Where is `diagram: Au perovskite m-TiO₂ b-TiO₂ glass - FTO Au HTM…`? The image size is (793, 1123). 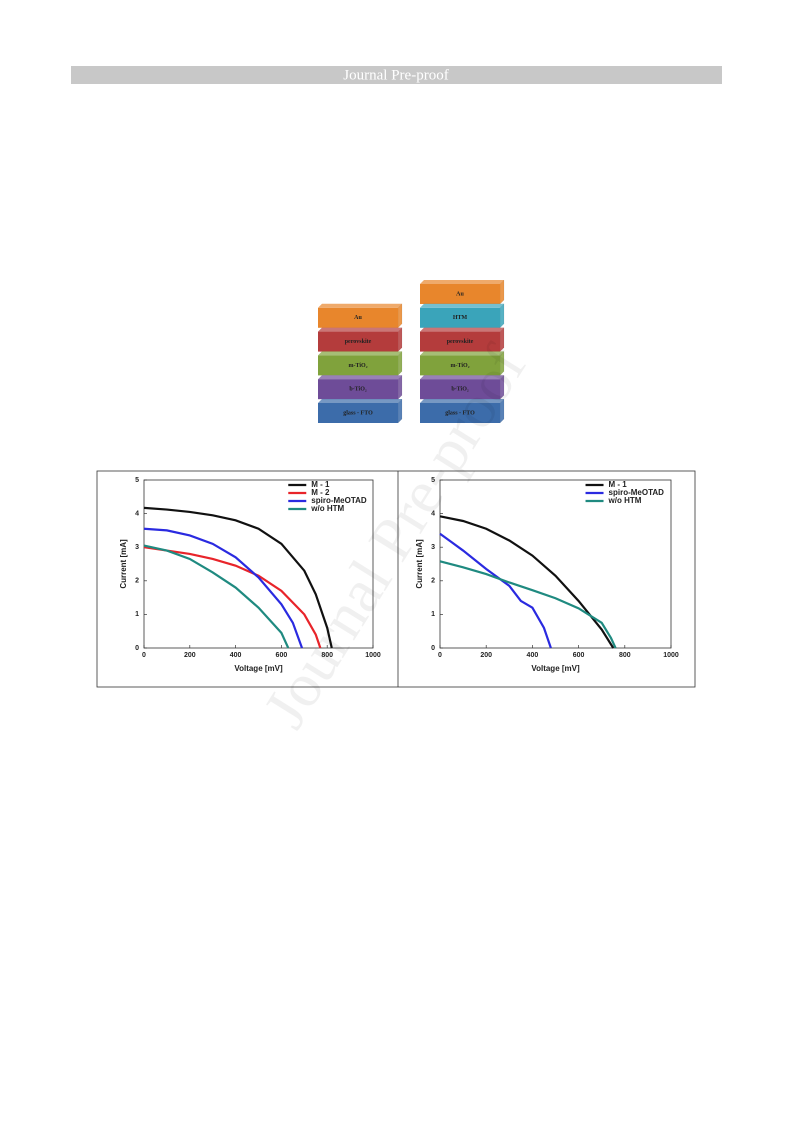
diagram: Au perovskite m-TiO₂ b-TiO₂ glass - FTO Au HTM… is located at coordinates (411, 351).